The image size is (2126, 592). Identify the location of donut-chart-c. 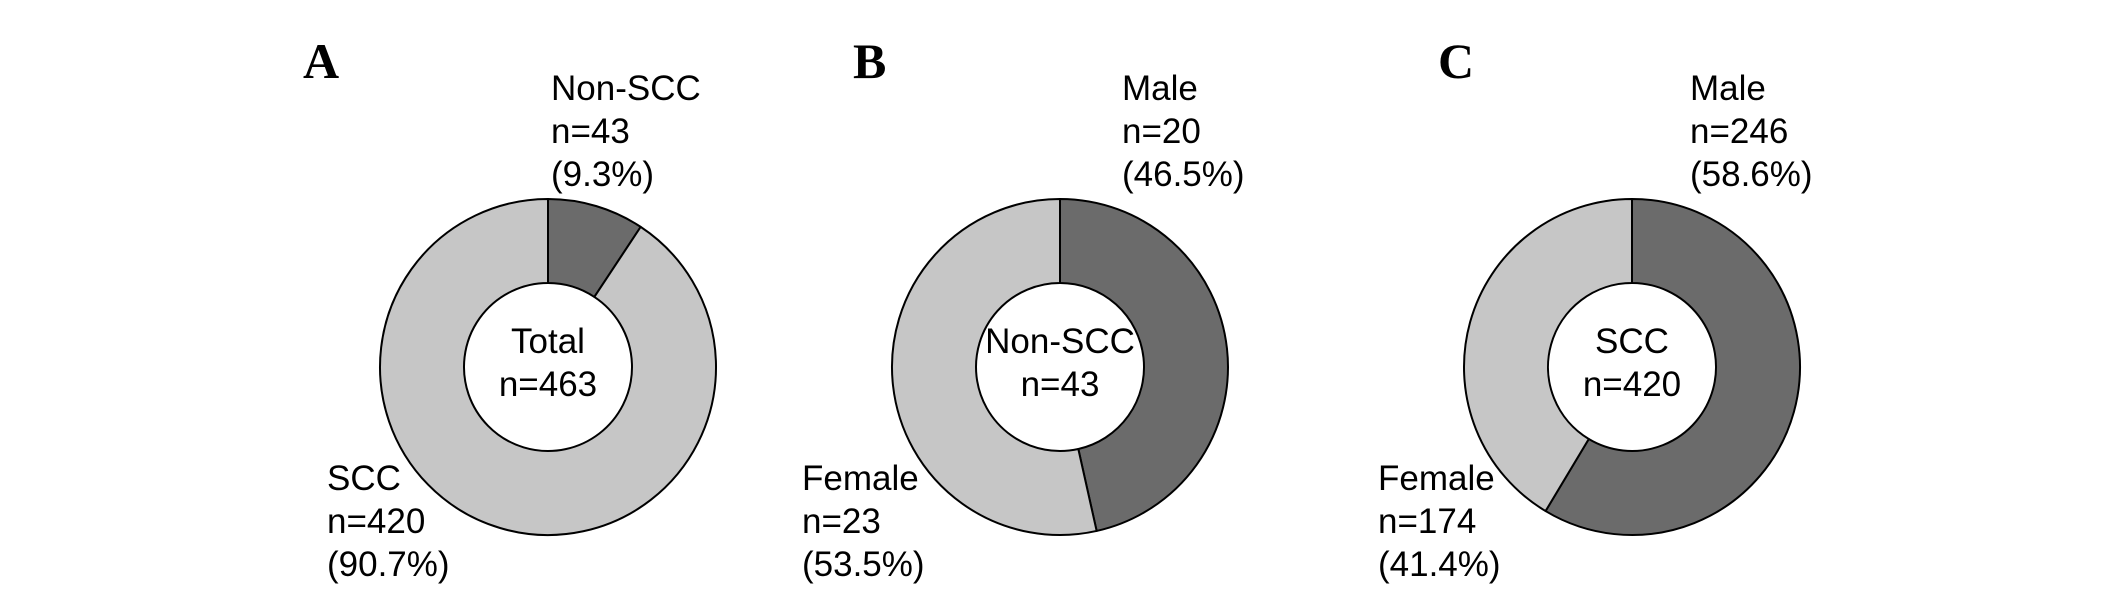
(1632, 367).